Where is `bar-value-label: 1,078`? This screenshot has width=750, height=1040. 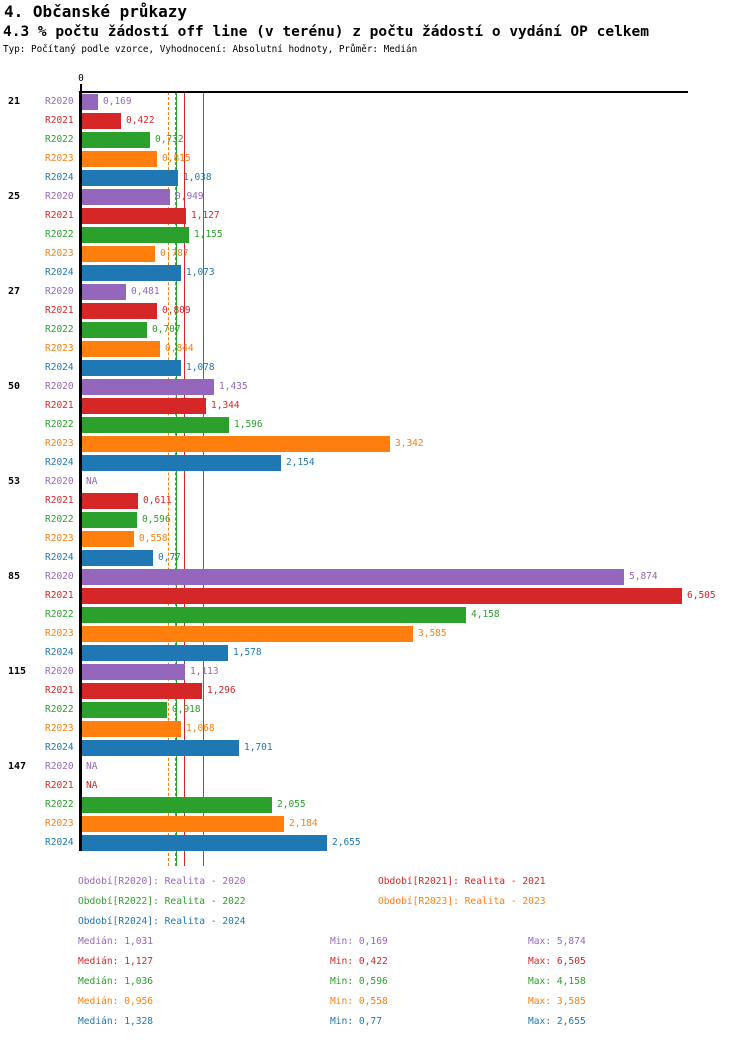
bar-value-label: 1,078 is located at coordinates (200, 367).